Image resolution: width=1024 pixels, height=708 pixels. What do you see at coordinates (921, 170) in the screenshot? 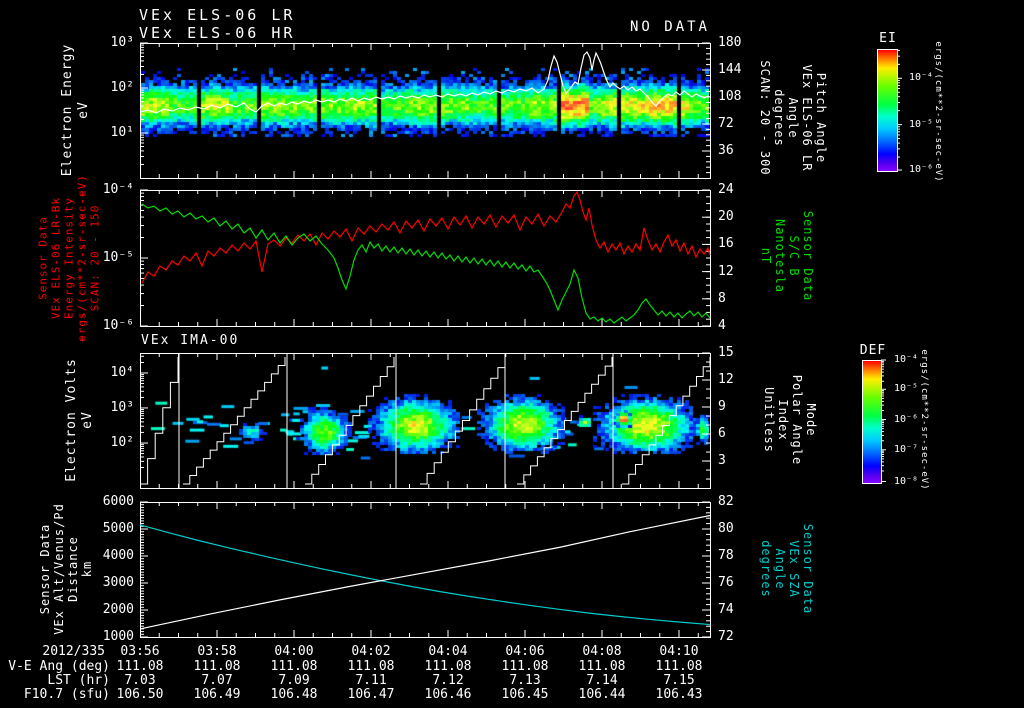
I see `colorbar-tick-ei: 10⁻⁶` at bounding box center [921, 170].